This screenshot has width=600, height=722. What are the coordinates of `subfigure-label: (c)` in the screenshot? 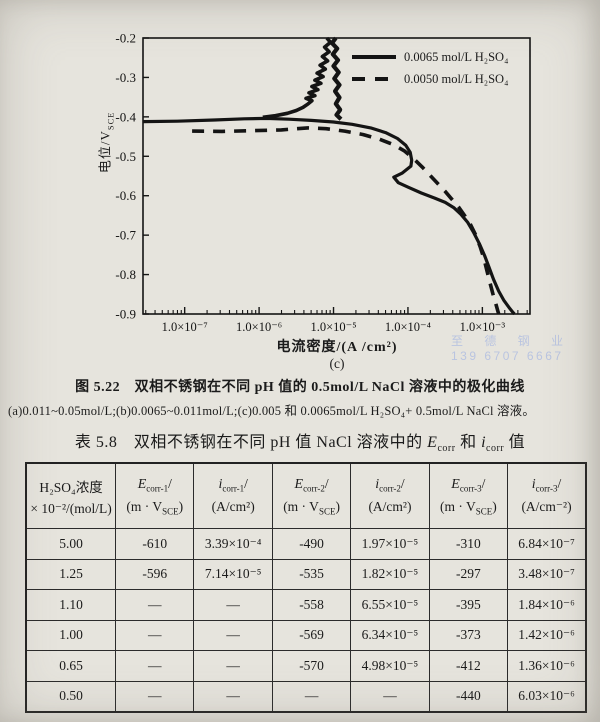 It's located at (337, 363).